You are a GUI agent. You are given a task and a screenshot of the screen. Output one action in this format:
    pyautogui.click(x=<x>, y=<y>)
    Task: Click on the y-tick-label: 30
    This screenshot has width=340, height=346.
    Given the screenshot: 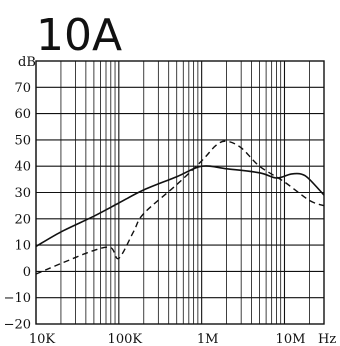 What is the action you would take?
    pyautogui.click(x=22, y=193)
    